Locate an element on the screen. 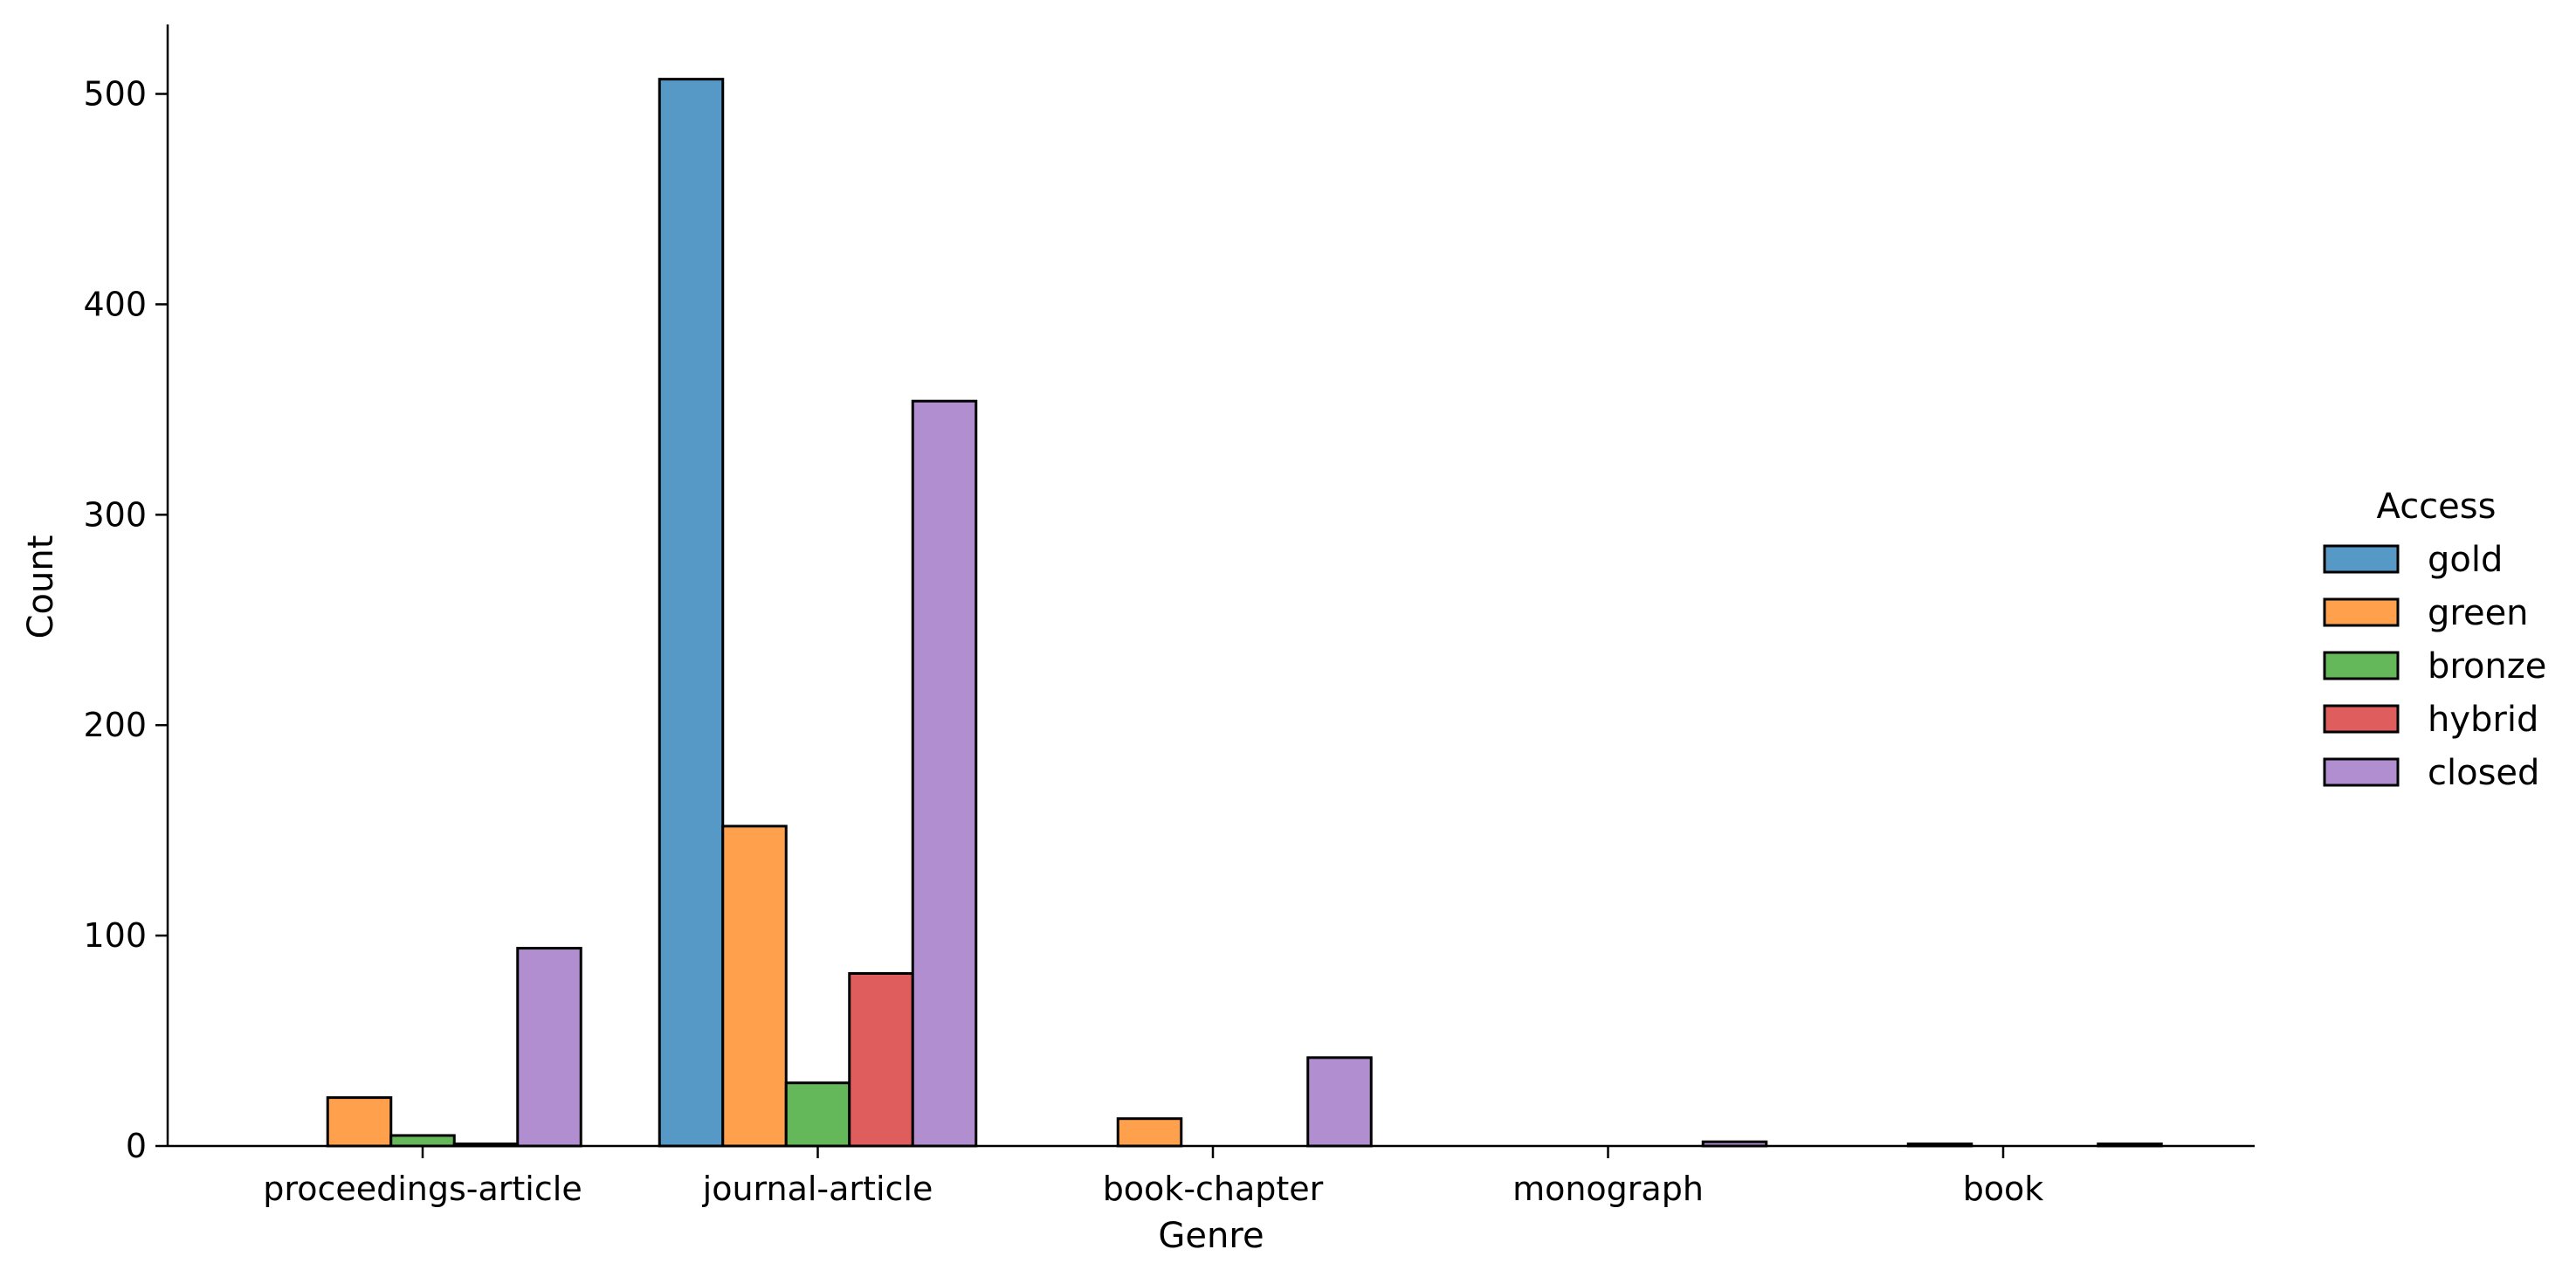 The image size is (2576, 1284). bar-green-book-chapter is located at coordinates (1149, 1132).